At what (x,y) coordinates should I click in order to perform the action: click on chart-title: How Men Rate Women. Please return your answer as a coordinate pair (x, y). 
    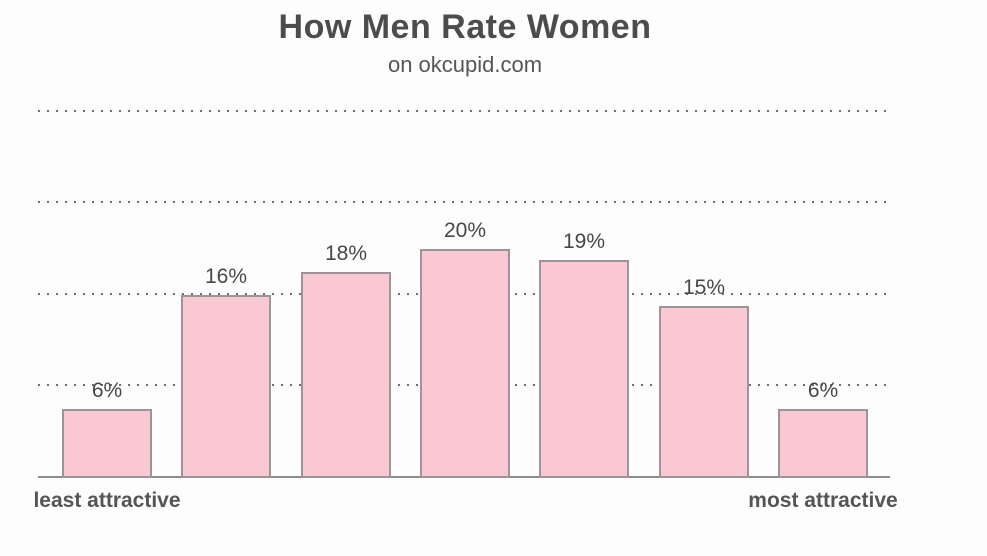
    Looking at the image, I should click on (465, 27).